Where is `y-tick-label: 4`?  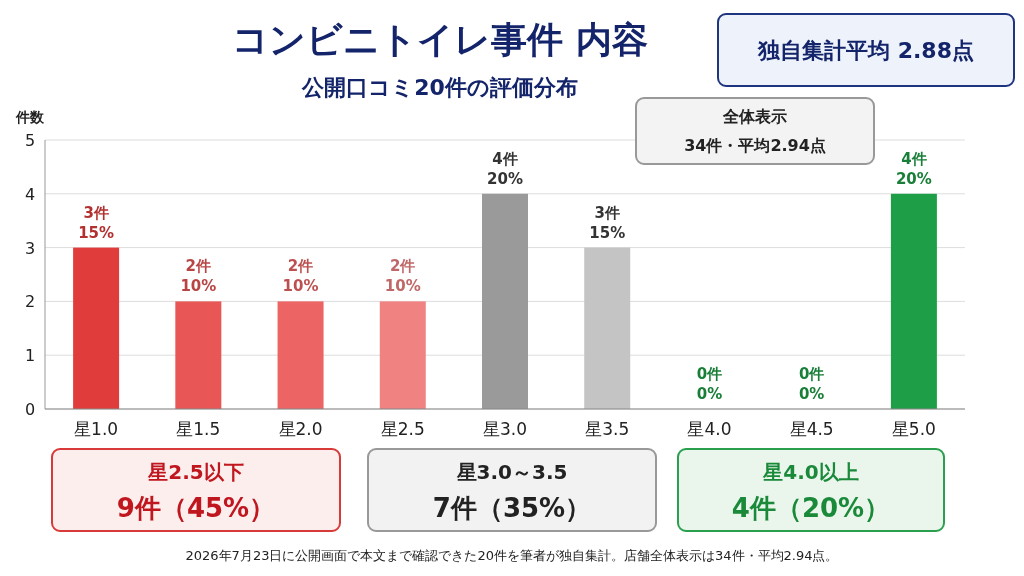
y-tick-label: 4 is located at coordinates (30, 194).